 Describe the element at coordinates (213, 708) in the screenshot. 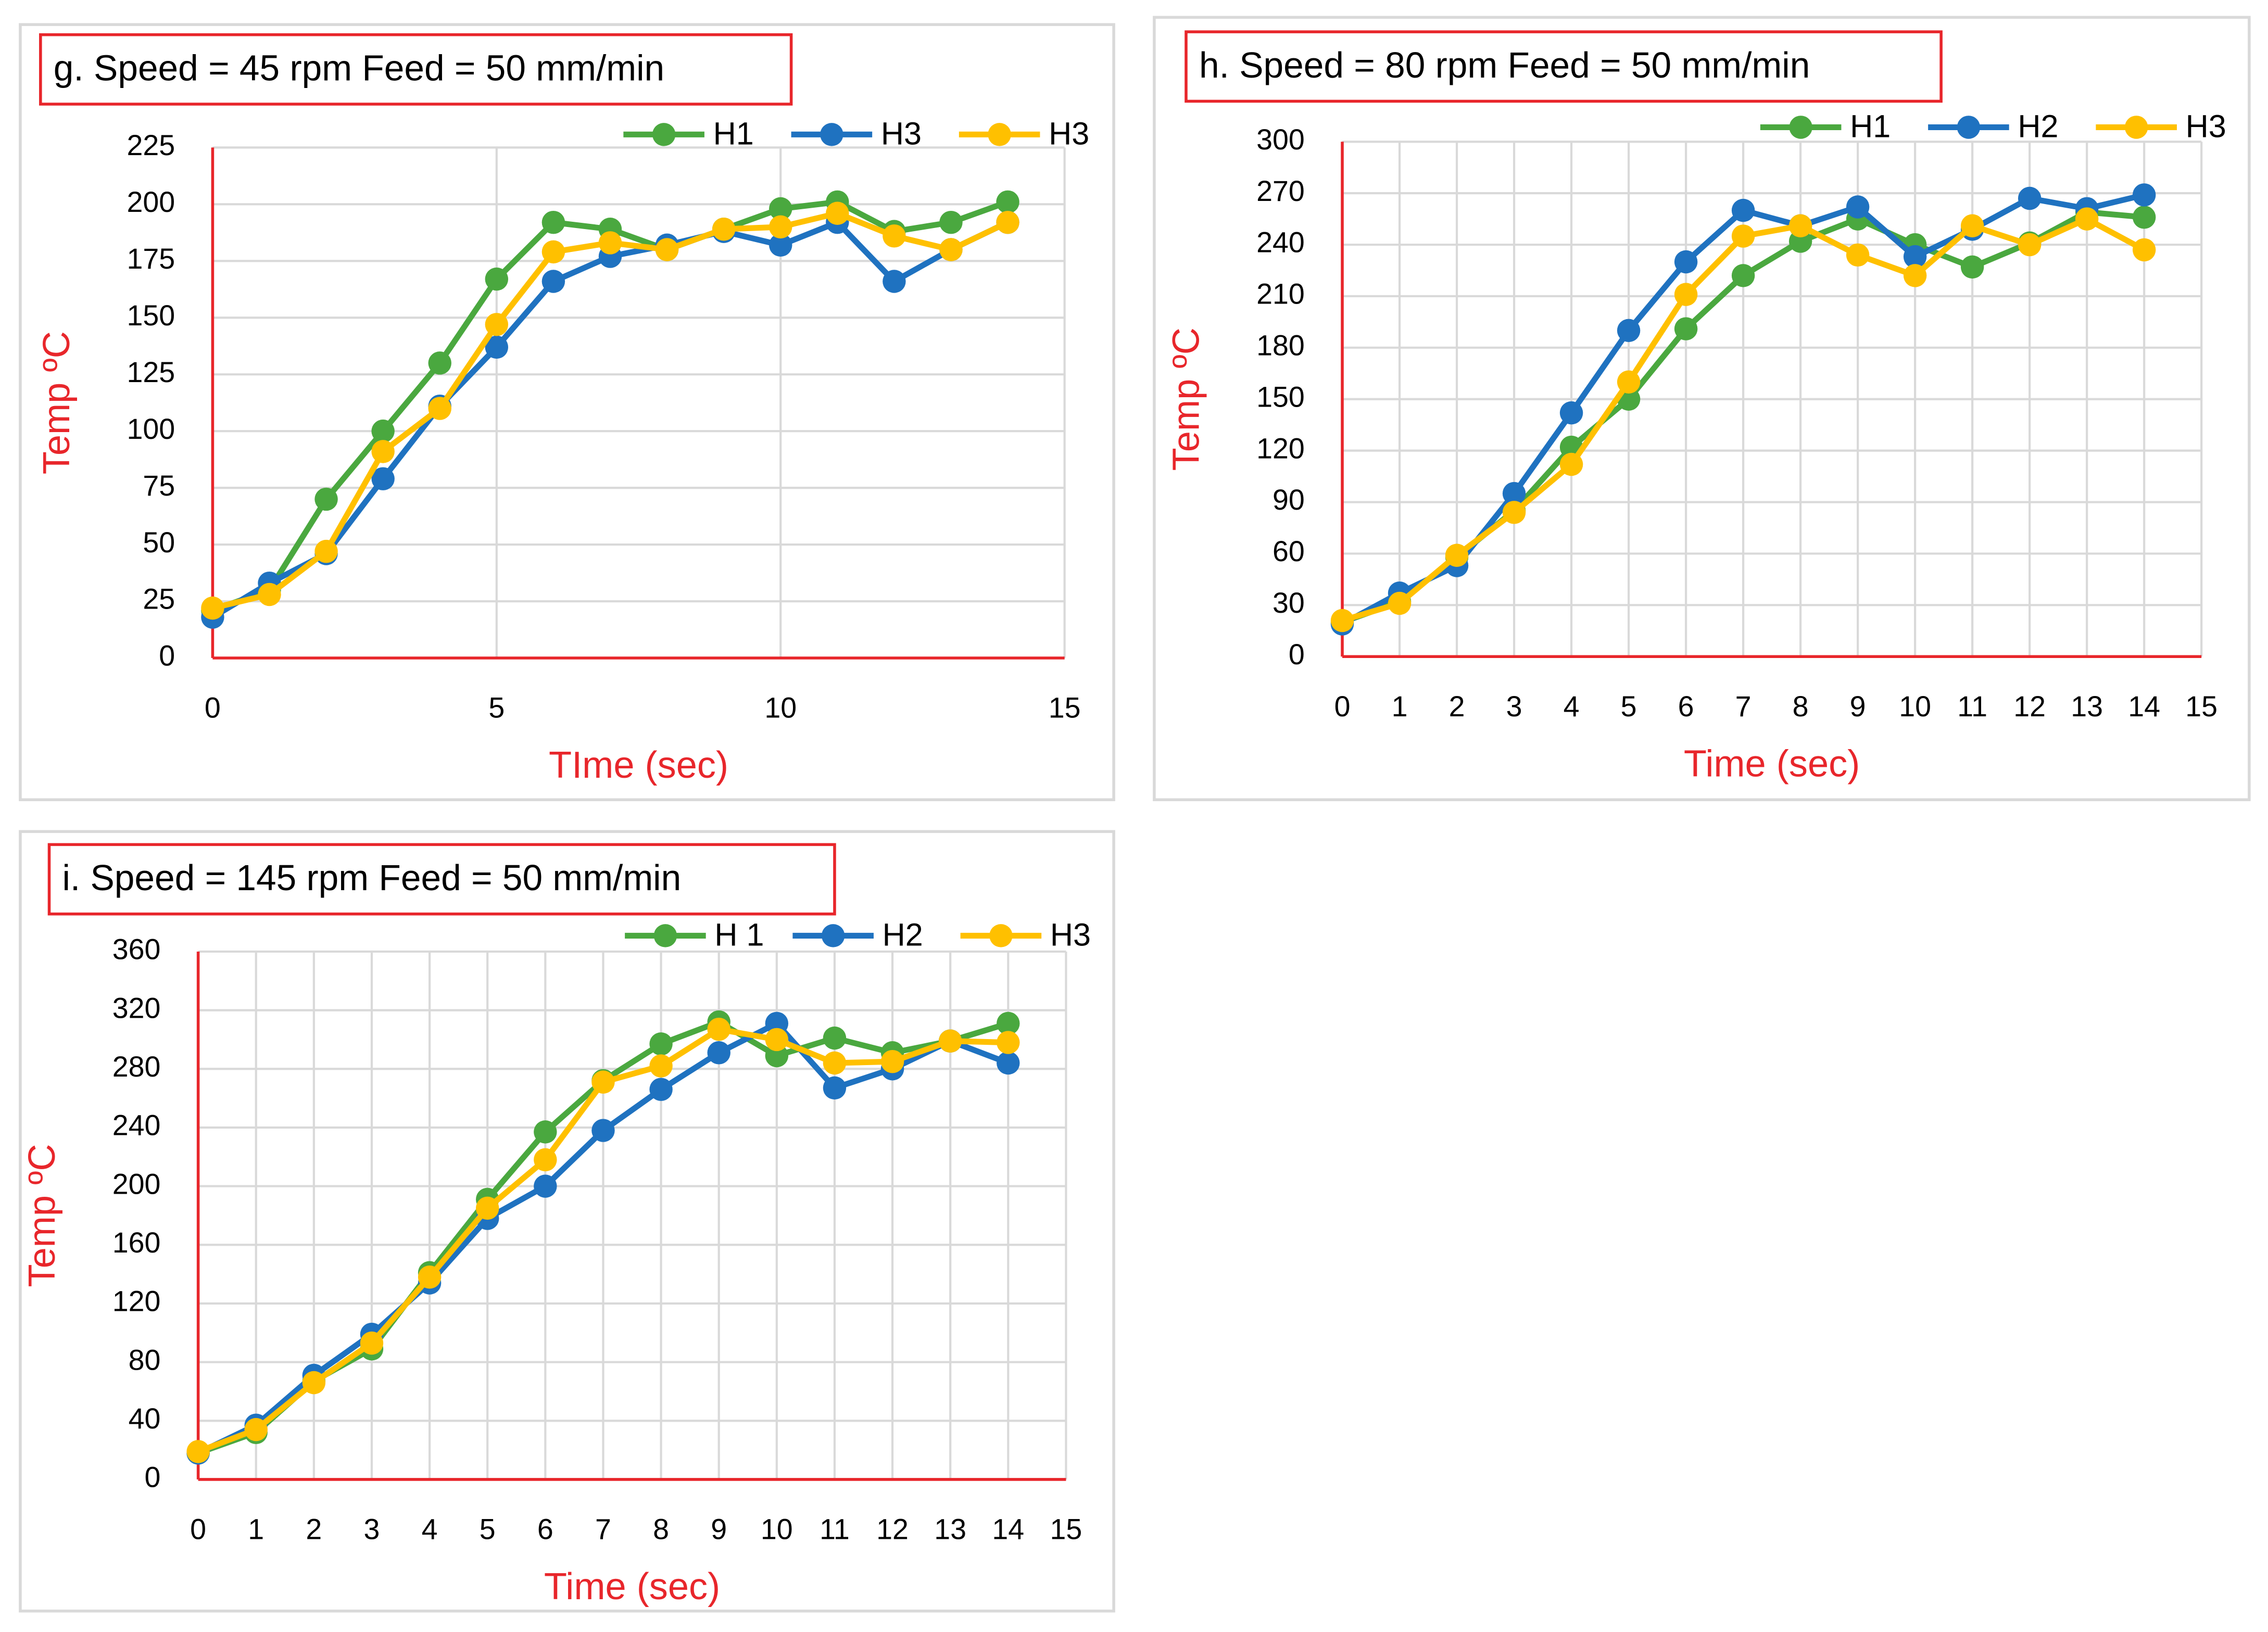

I see `x-tick-label: 0` at that location.